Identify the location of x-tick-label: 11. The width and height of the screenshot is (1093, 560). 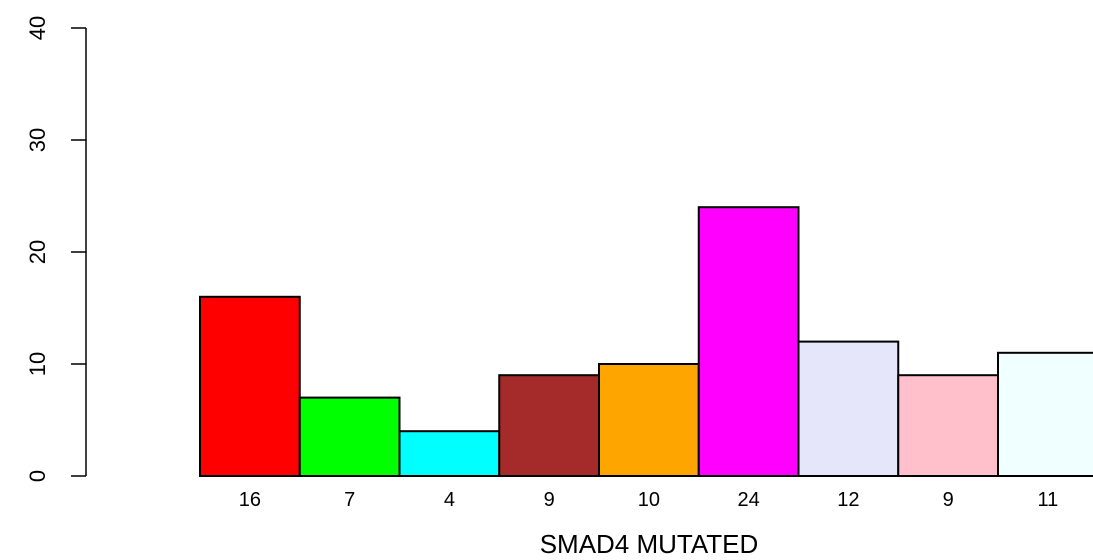
(1047, 500).